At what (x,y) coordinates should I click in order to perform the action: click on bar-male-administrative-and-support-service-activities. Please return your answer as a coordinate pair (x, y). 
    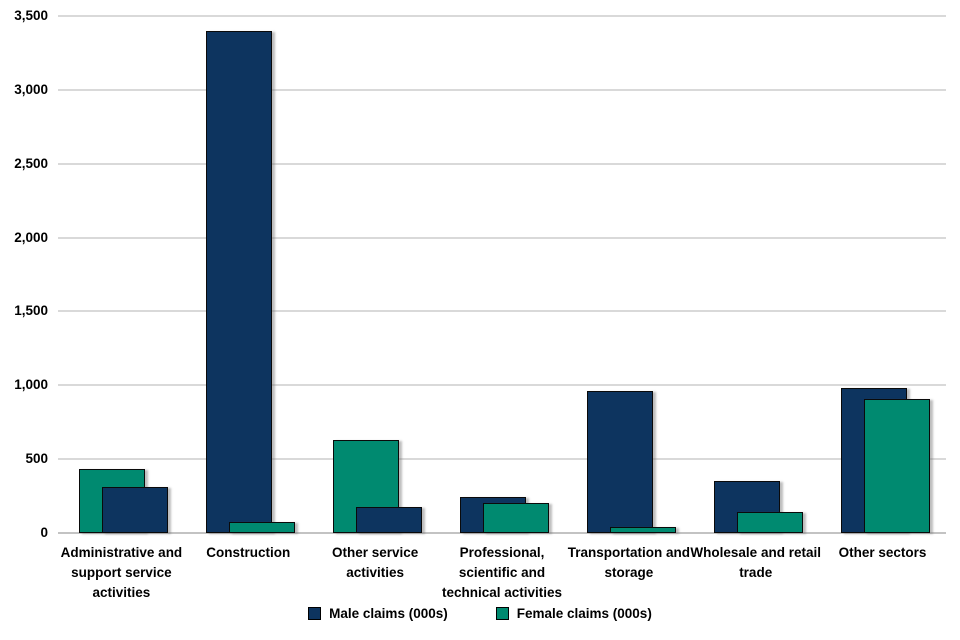
    Looking at the image, I should click on (135, 510).